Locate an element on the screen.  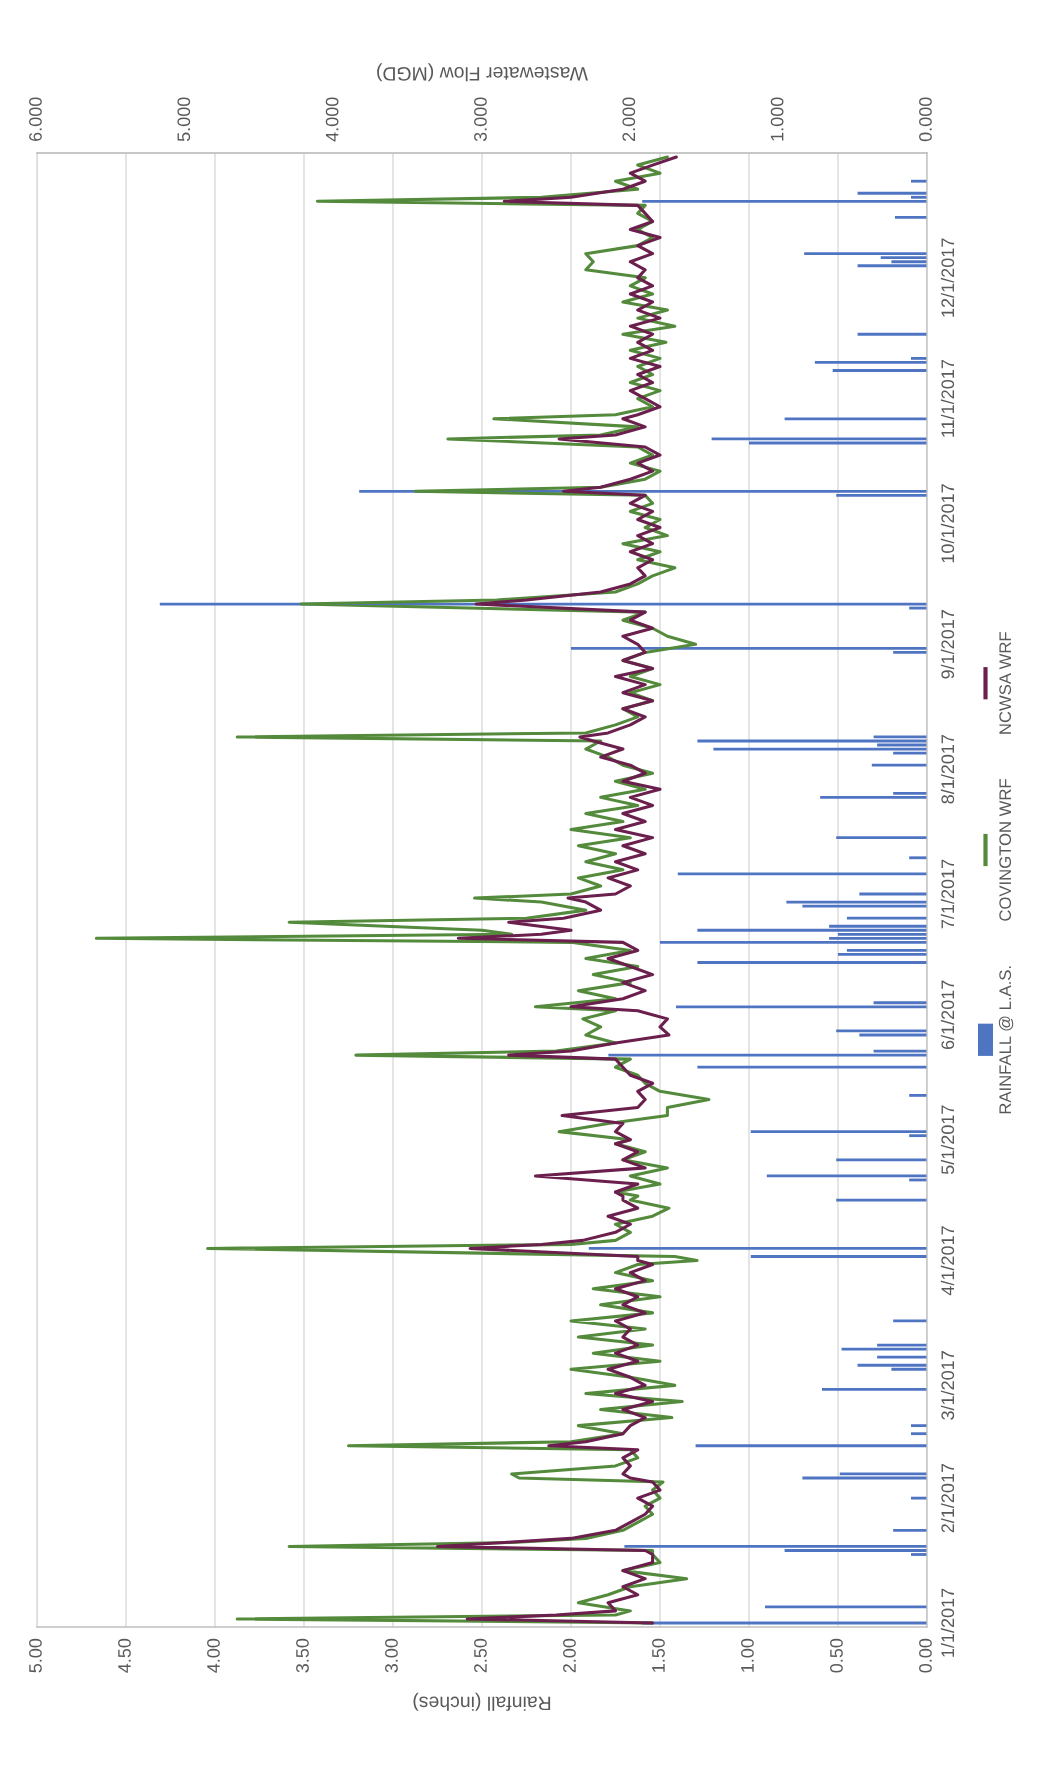
y-tick-label: 2/1/2017 is located at coordinates (947, 1498).